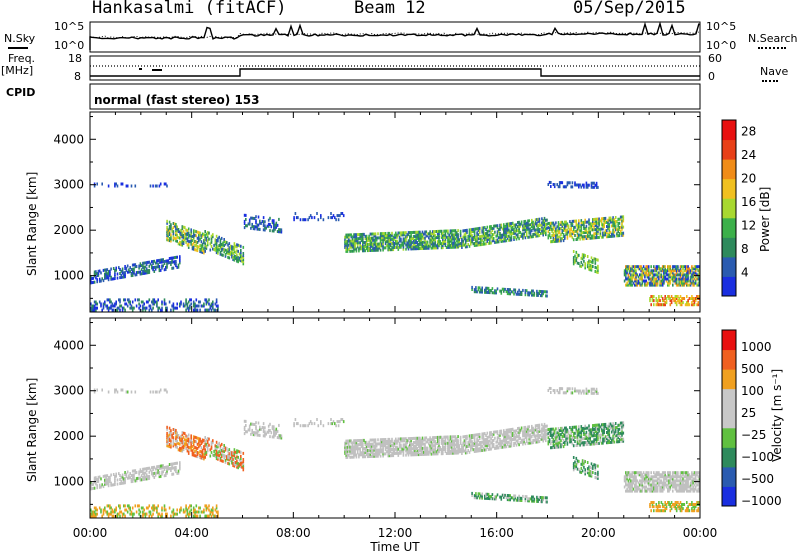  I want to click on freq-right-tick-bottom: 0, so click(711, 76).